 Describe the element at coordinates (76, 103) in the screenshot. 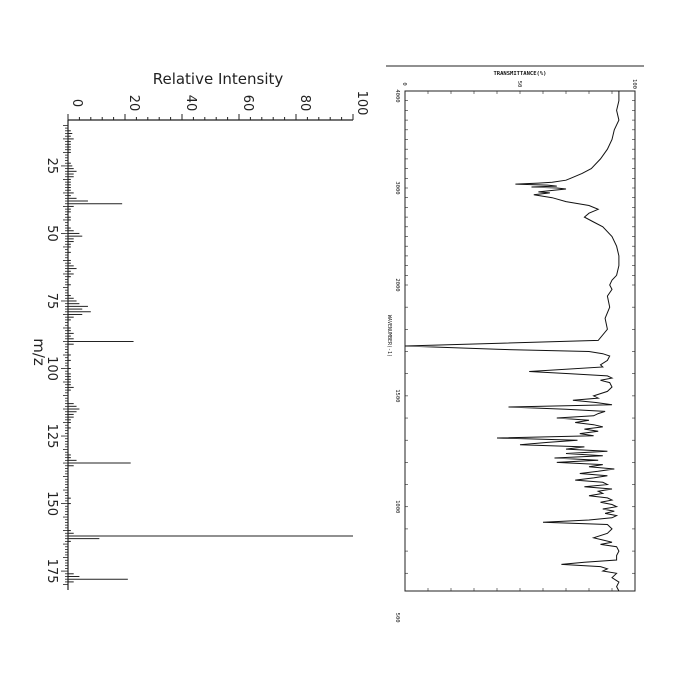

I see `ms-y-tick-label: 0` at that location.